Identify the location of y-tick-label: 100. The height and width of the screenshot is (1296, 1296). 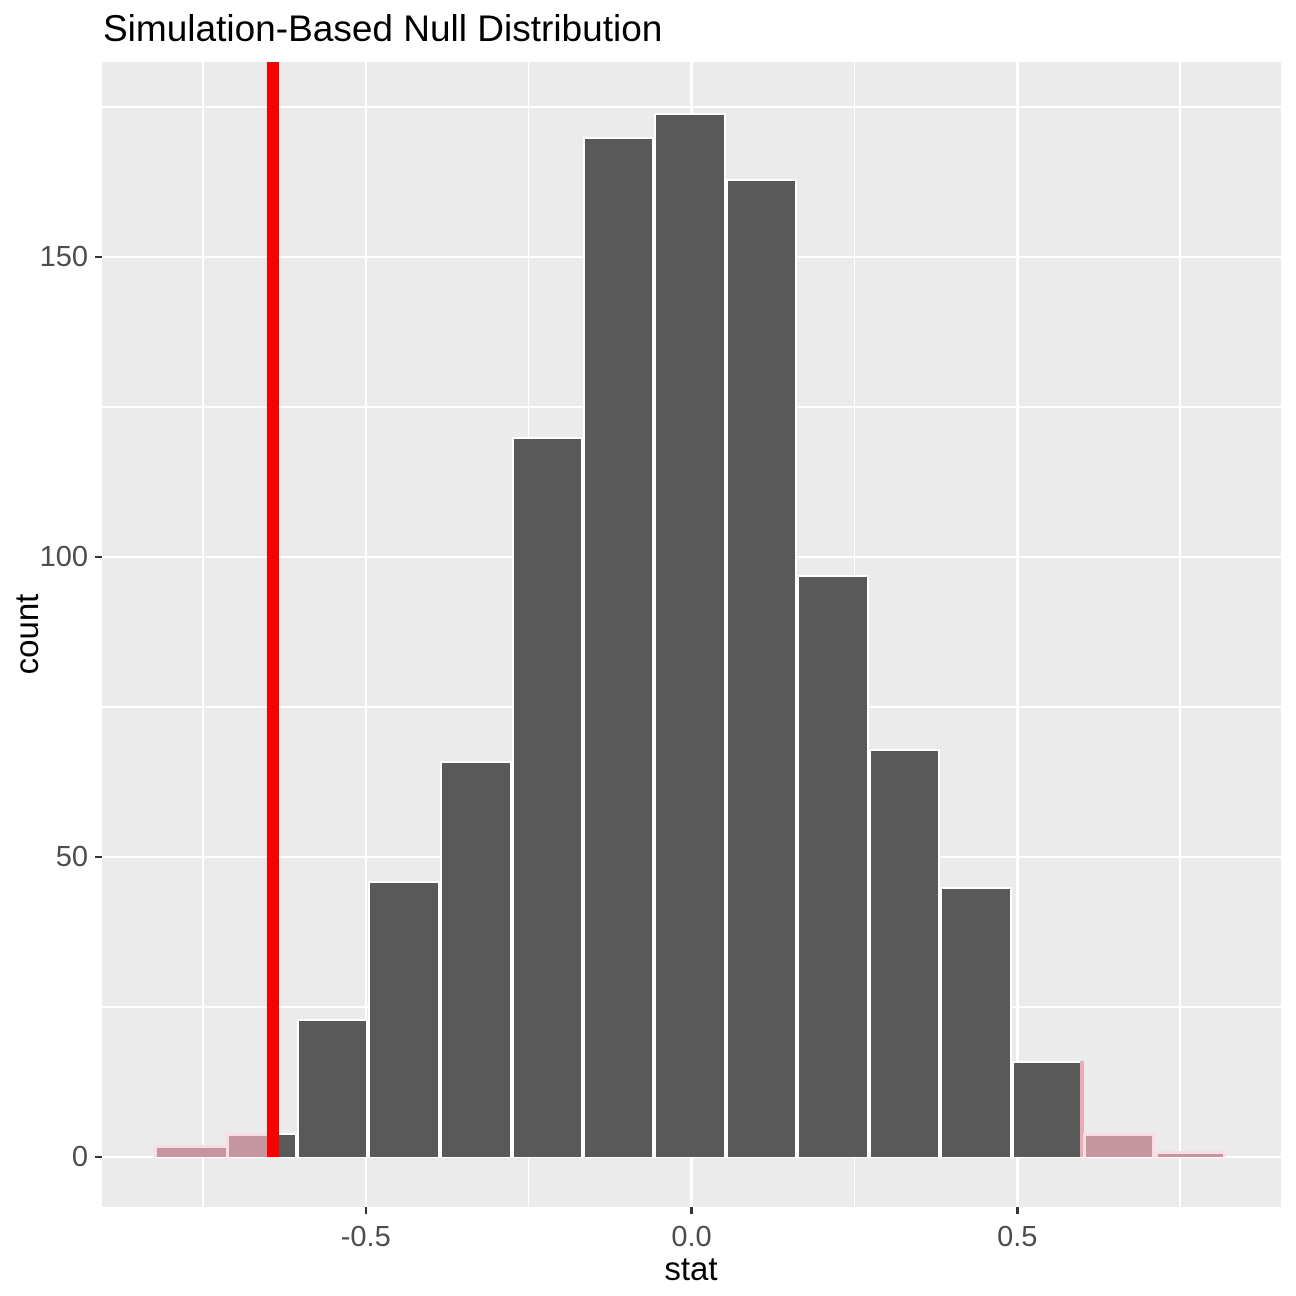
(63, 557).